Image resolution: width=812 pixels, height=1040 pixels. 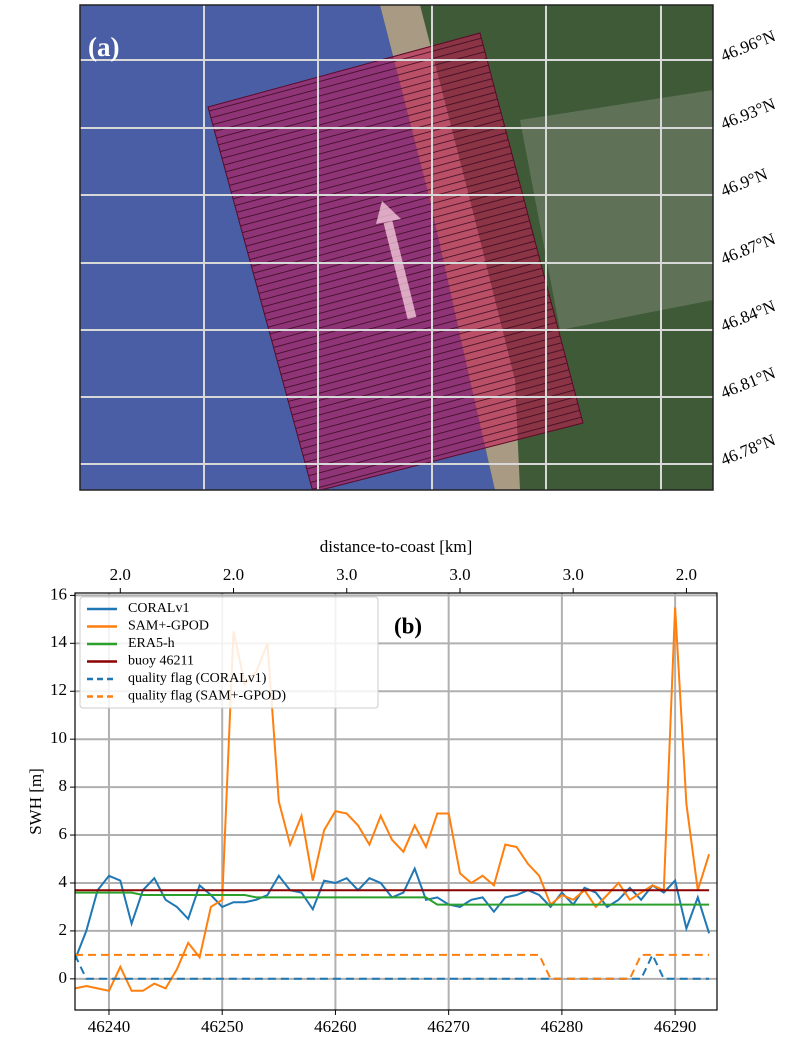 I want to click on lat-label: 46.84°N, so click(x=748, y=315).